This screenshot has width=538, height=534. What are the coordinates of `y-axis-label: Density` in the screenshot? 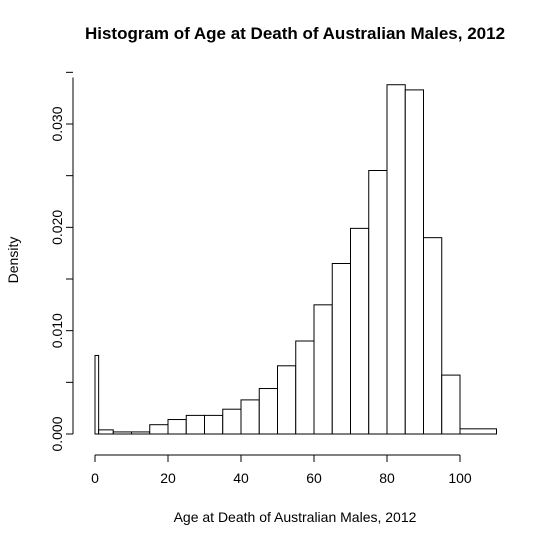 It's located at (13, 260).